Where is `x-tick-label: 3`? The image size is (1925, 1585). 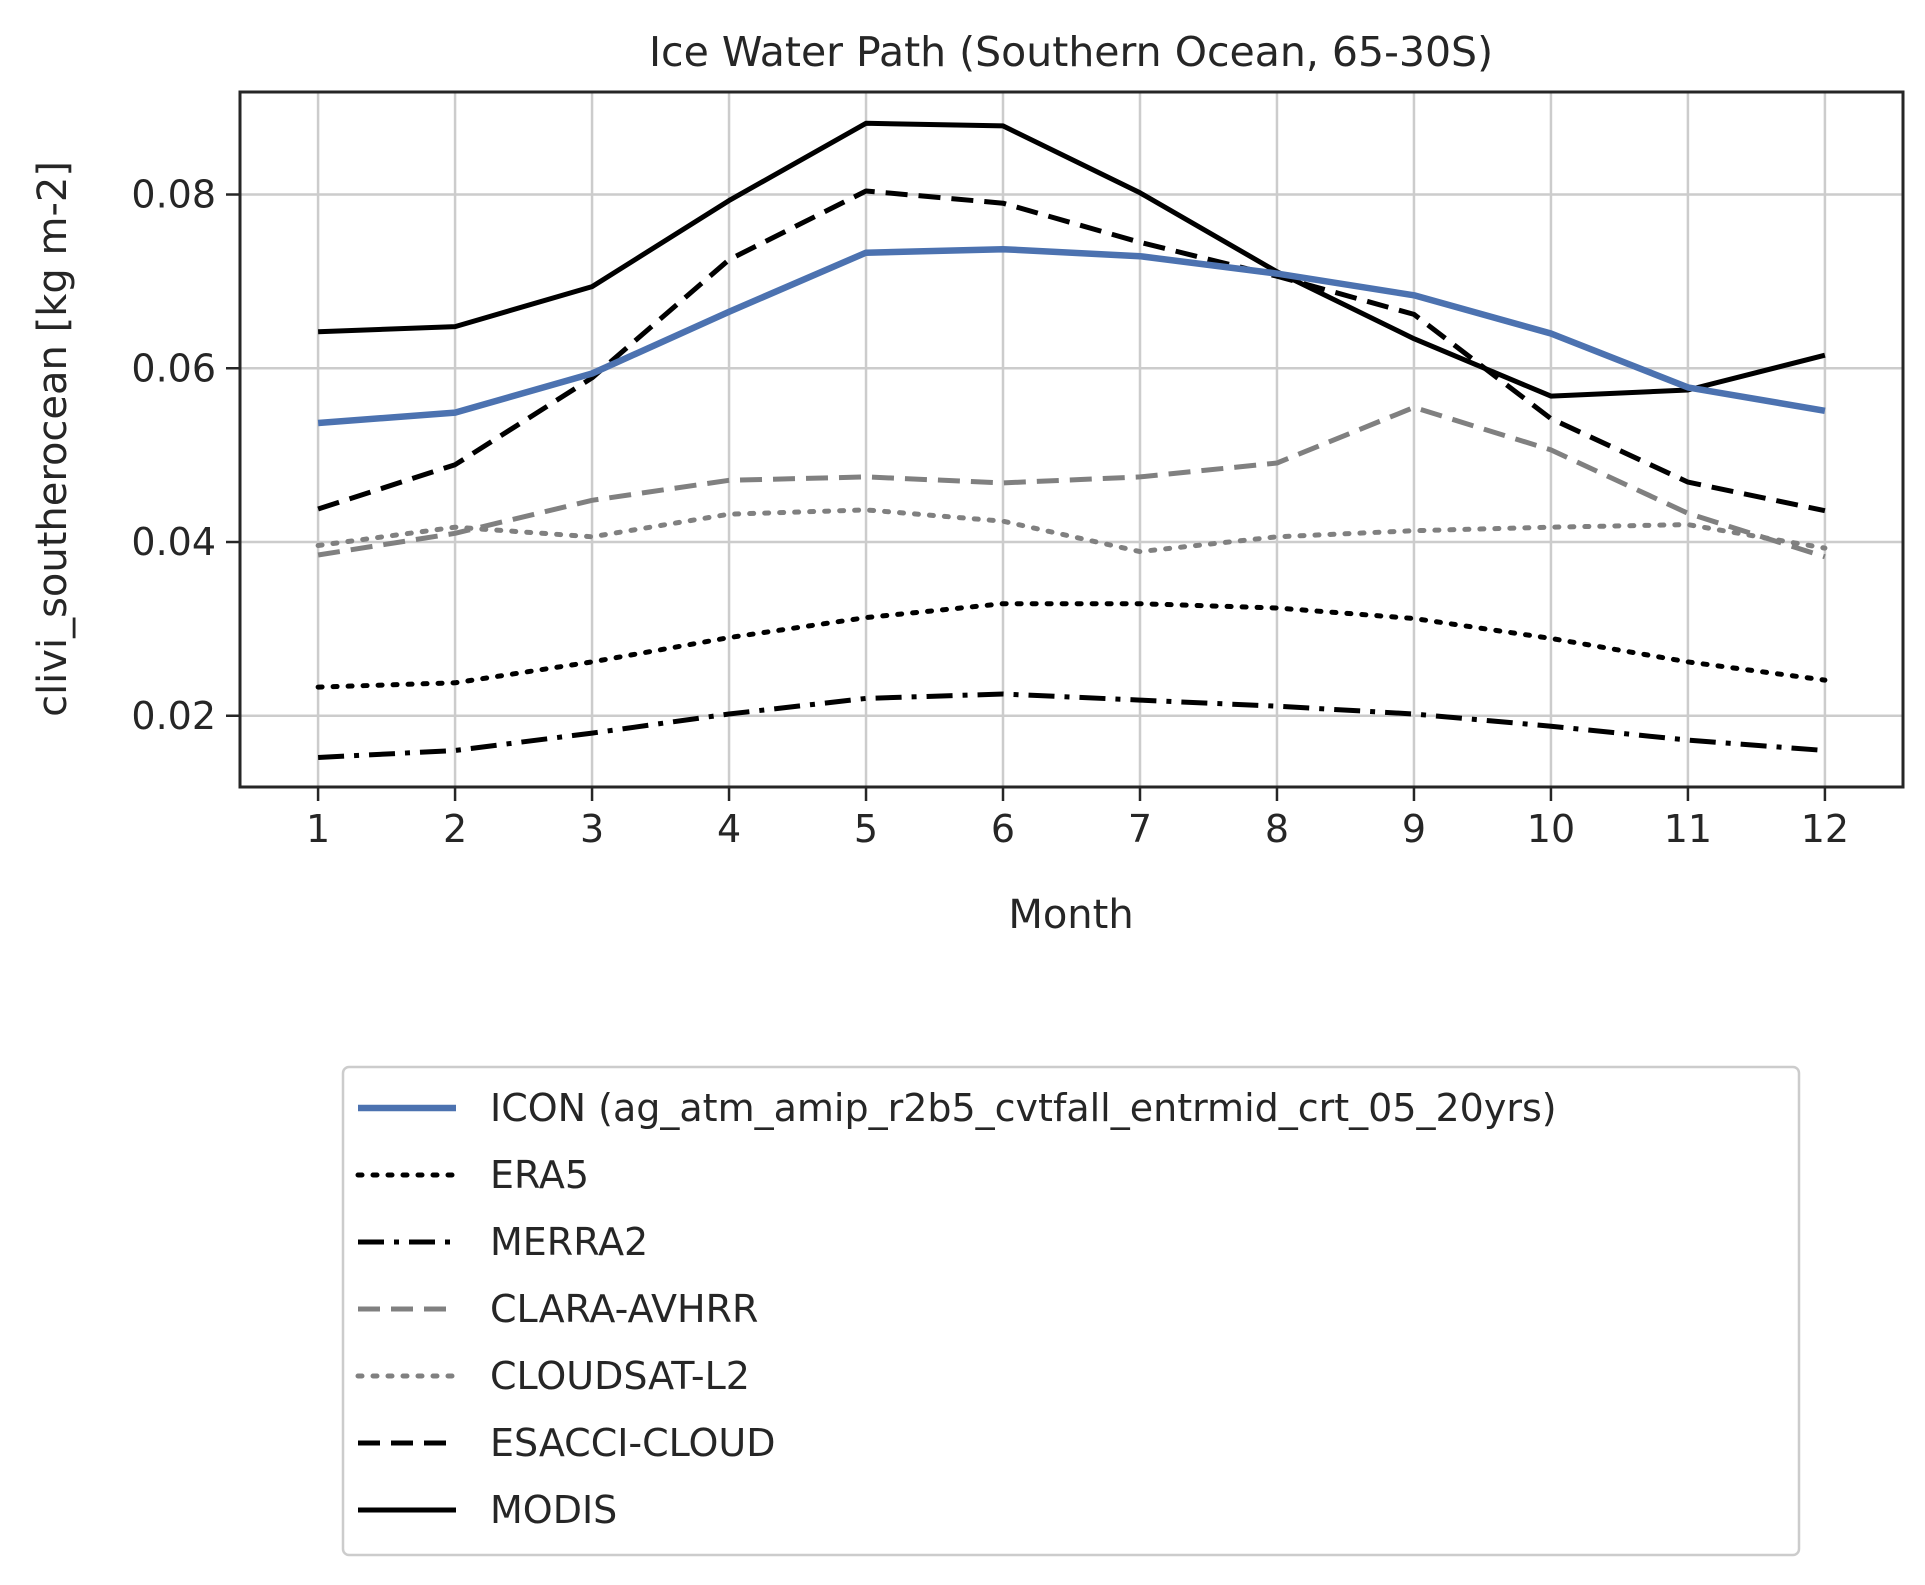 x-tick-label: 3 is located at coordinates (592, 829).